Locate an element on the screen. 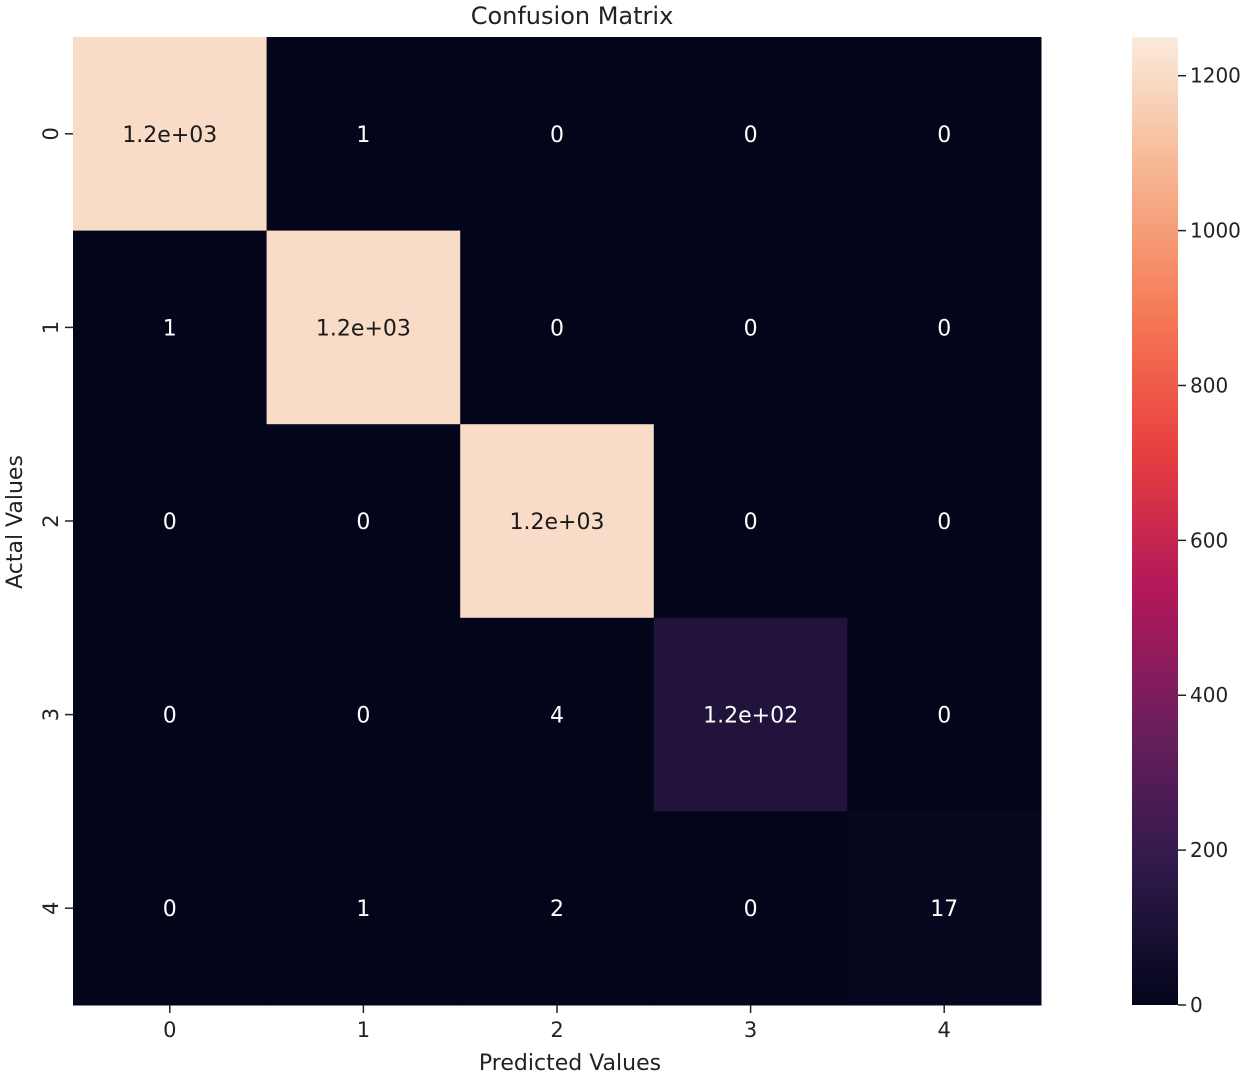  y-tick-label-4: 4 is located at coordinates (51, 908).